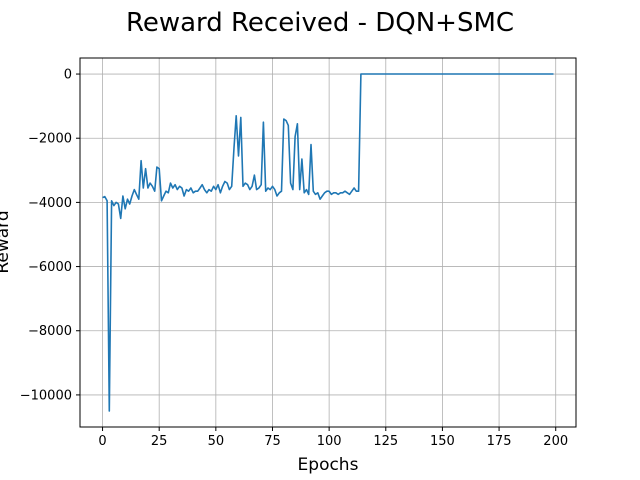 Image resolution: width=640 pixels, height=480 pixels. What do you see at coordinates (272, 441) in the screenshot?
I see `x-tick-label: 75` at bounding box center [272, 441].